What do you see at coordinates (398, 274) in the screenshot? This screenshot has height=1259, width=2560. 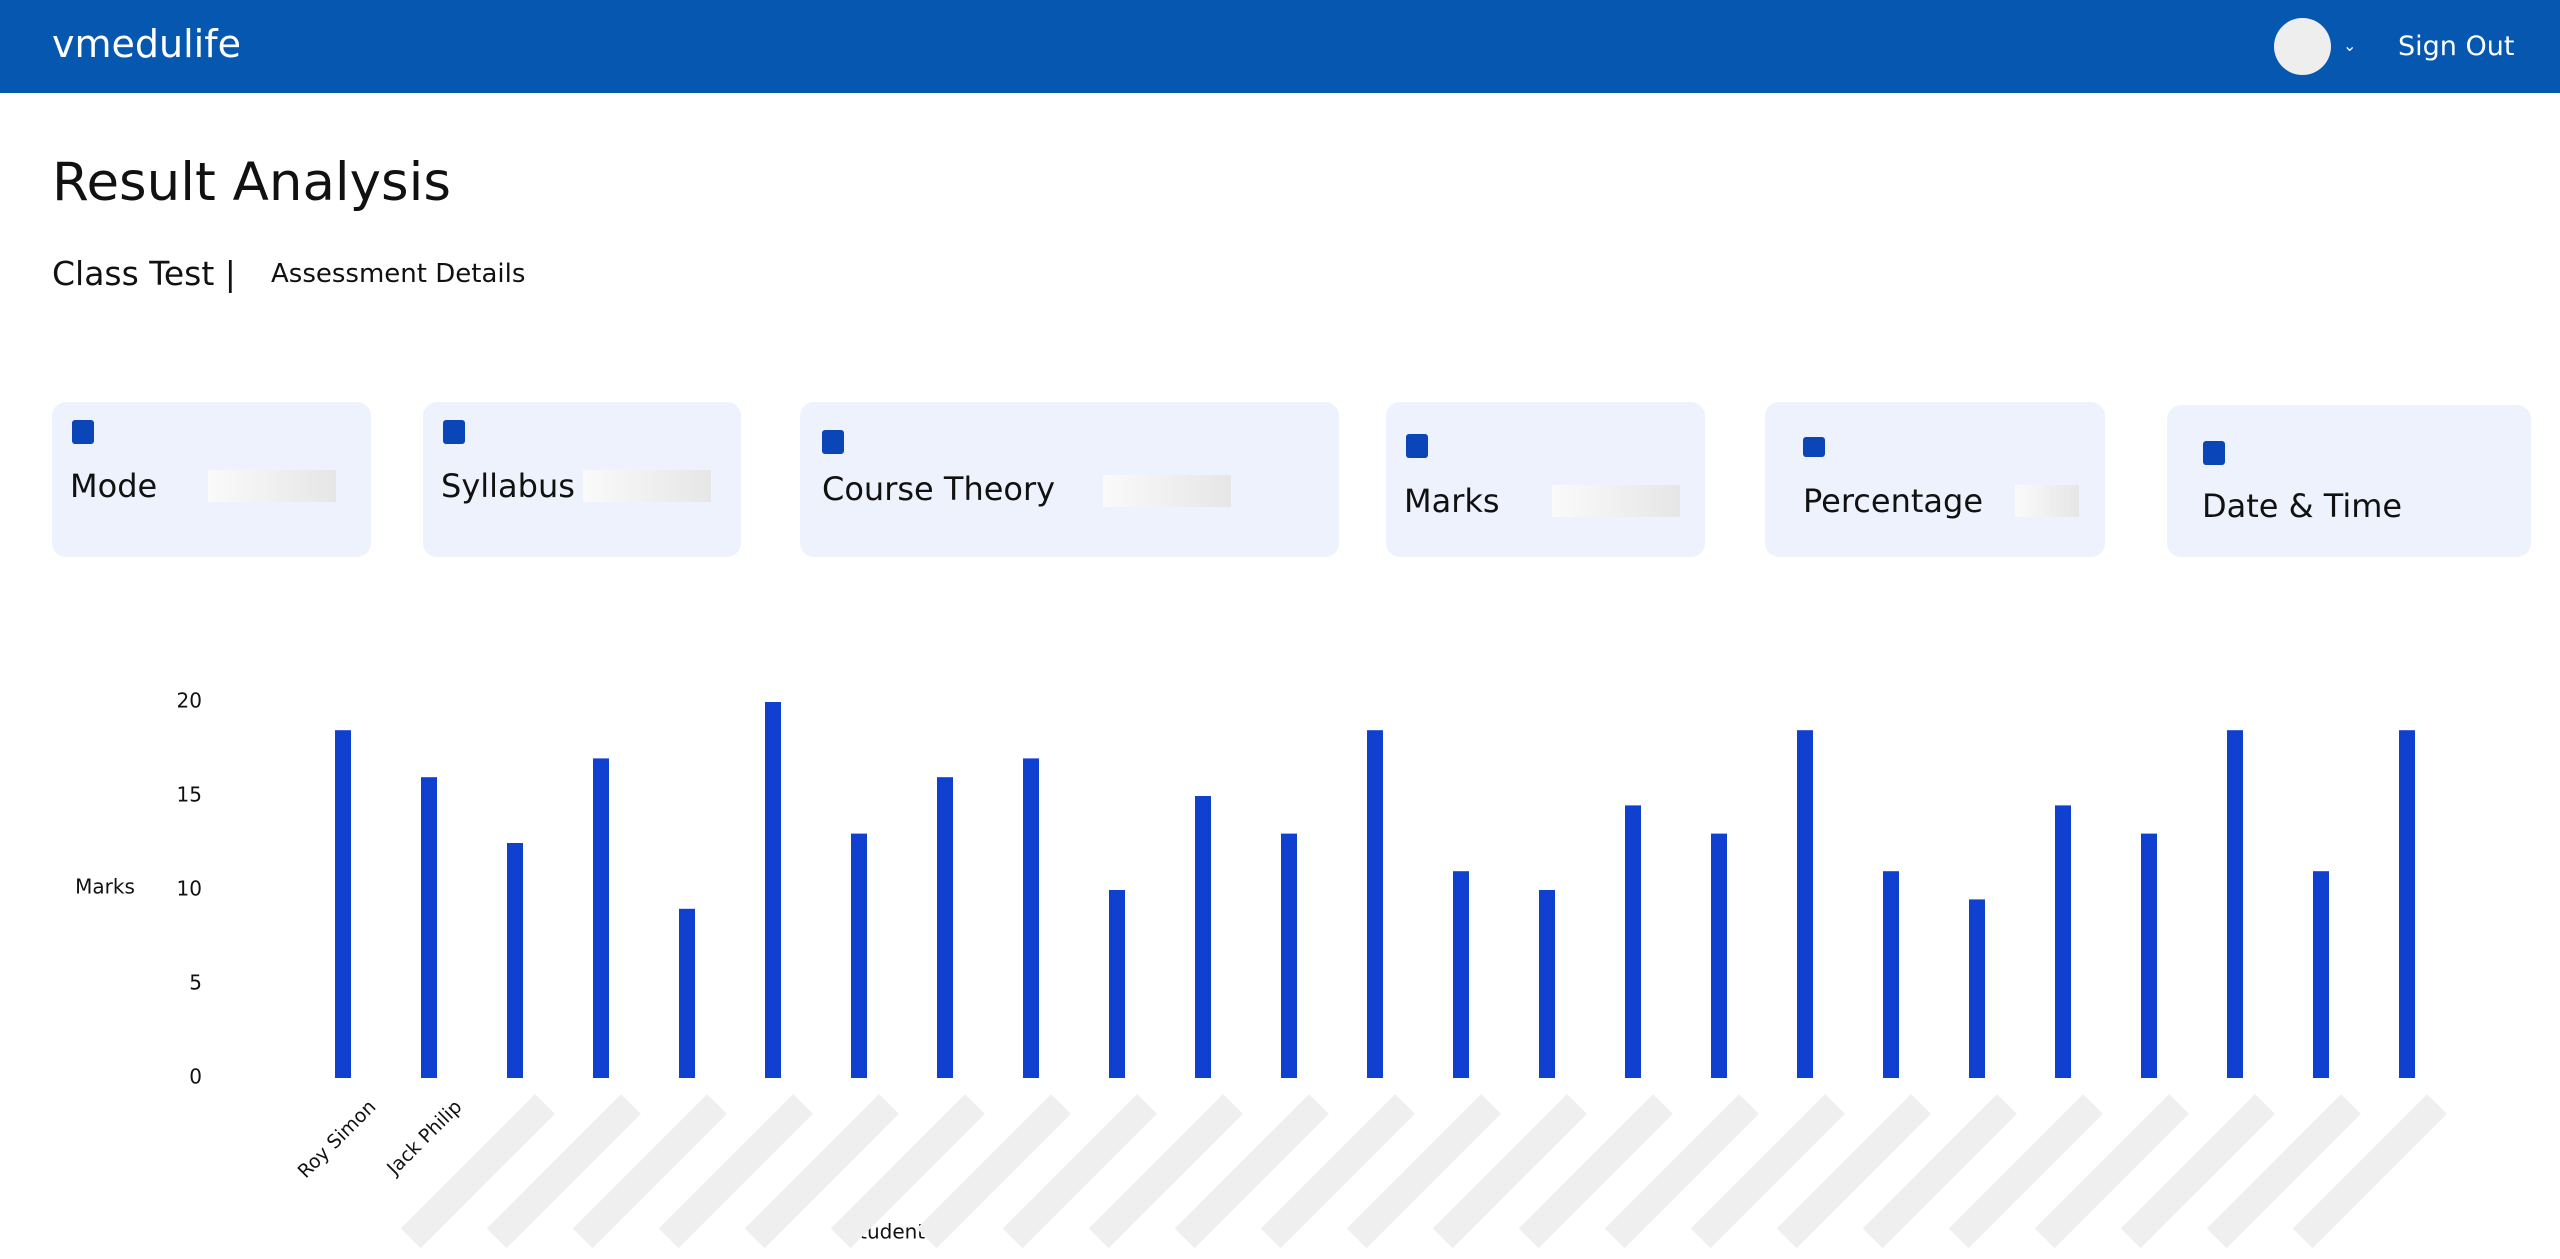 I see `details-link: Assessment Details` at bounding box center [398, 274].